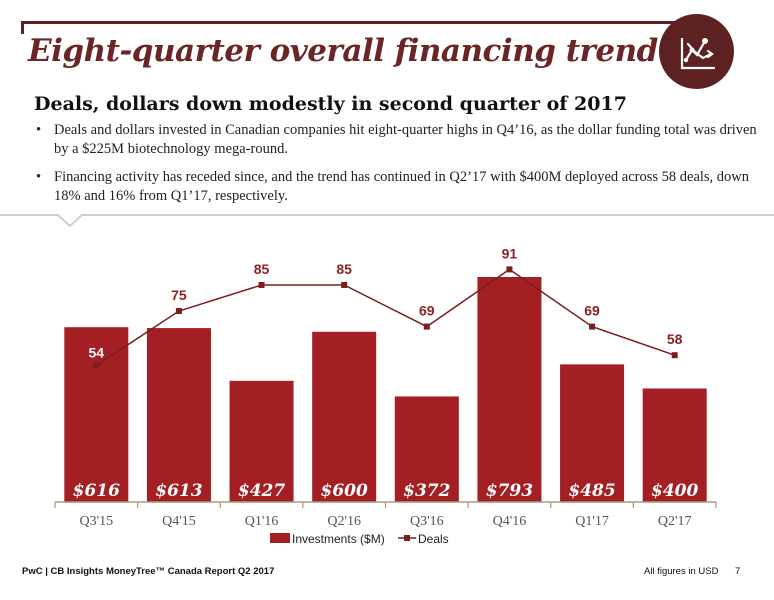 This screenshot has width=774, height=600. What do you see at coordinates (22, 27) in the screenshot?
I see `title-rule-corner` at bounding box center [22, 27].